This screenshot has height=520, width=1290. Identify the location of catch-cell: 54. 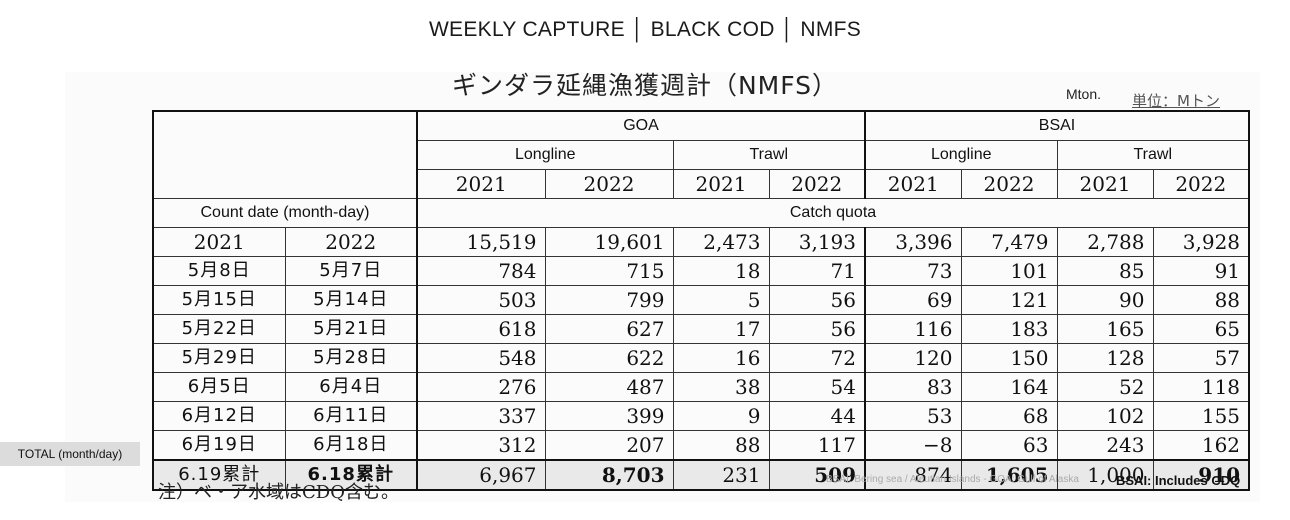
(817, 387).